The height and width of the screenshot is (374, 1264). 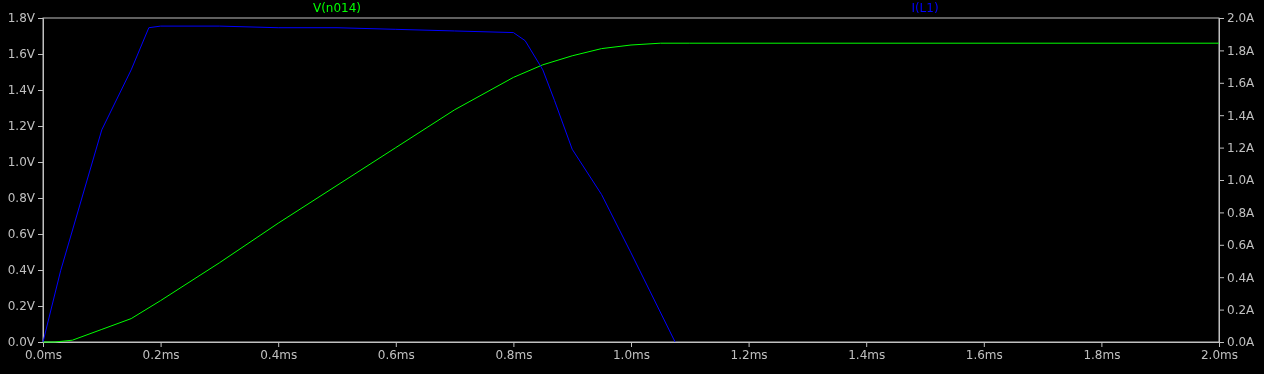 What do you see at coordinates (337, 8) in the screenshot?
I see `text: V(n014)` at bounding box center [337, 8].